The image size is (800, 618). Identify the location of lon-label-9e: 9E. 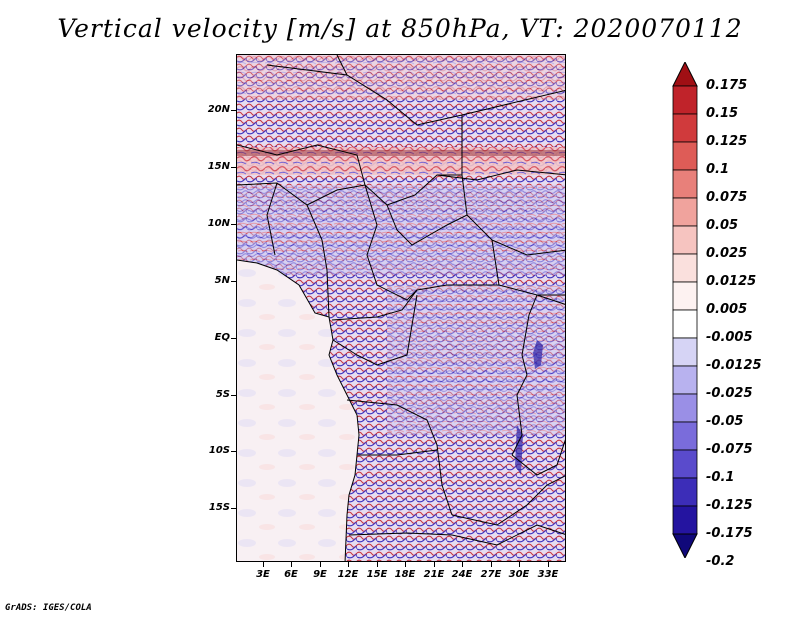
(320, 574).